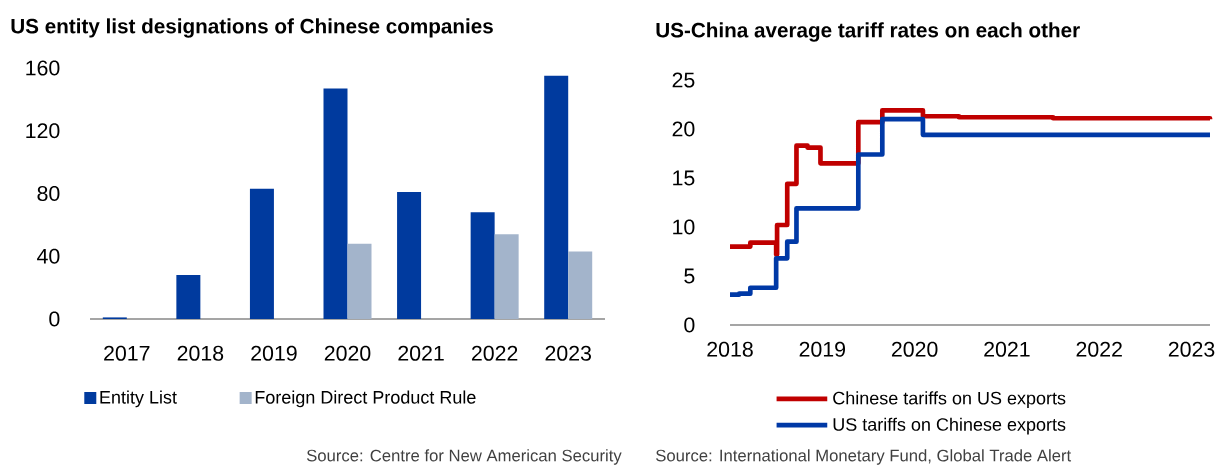  Describe the element at coordinates (138, 399) in the screenshot. I see `legend-label: Entity List` at that location.